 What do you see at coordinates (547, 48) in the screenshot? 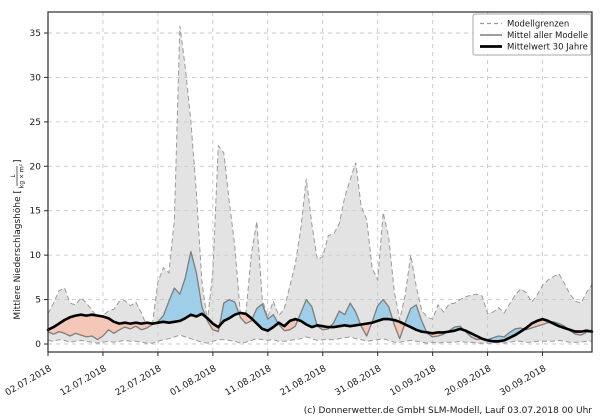
I see `legend-label: Mittelwert 30 Jahre` at bounding box center [547, 48].